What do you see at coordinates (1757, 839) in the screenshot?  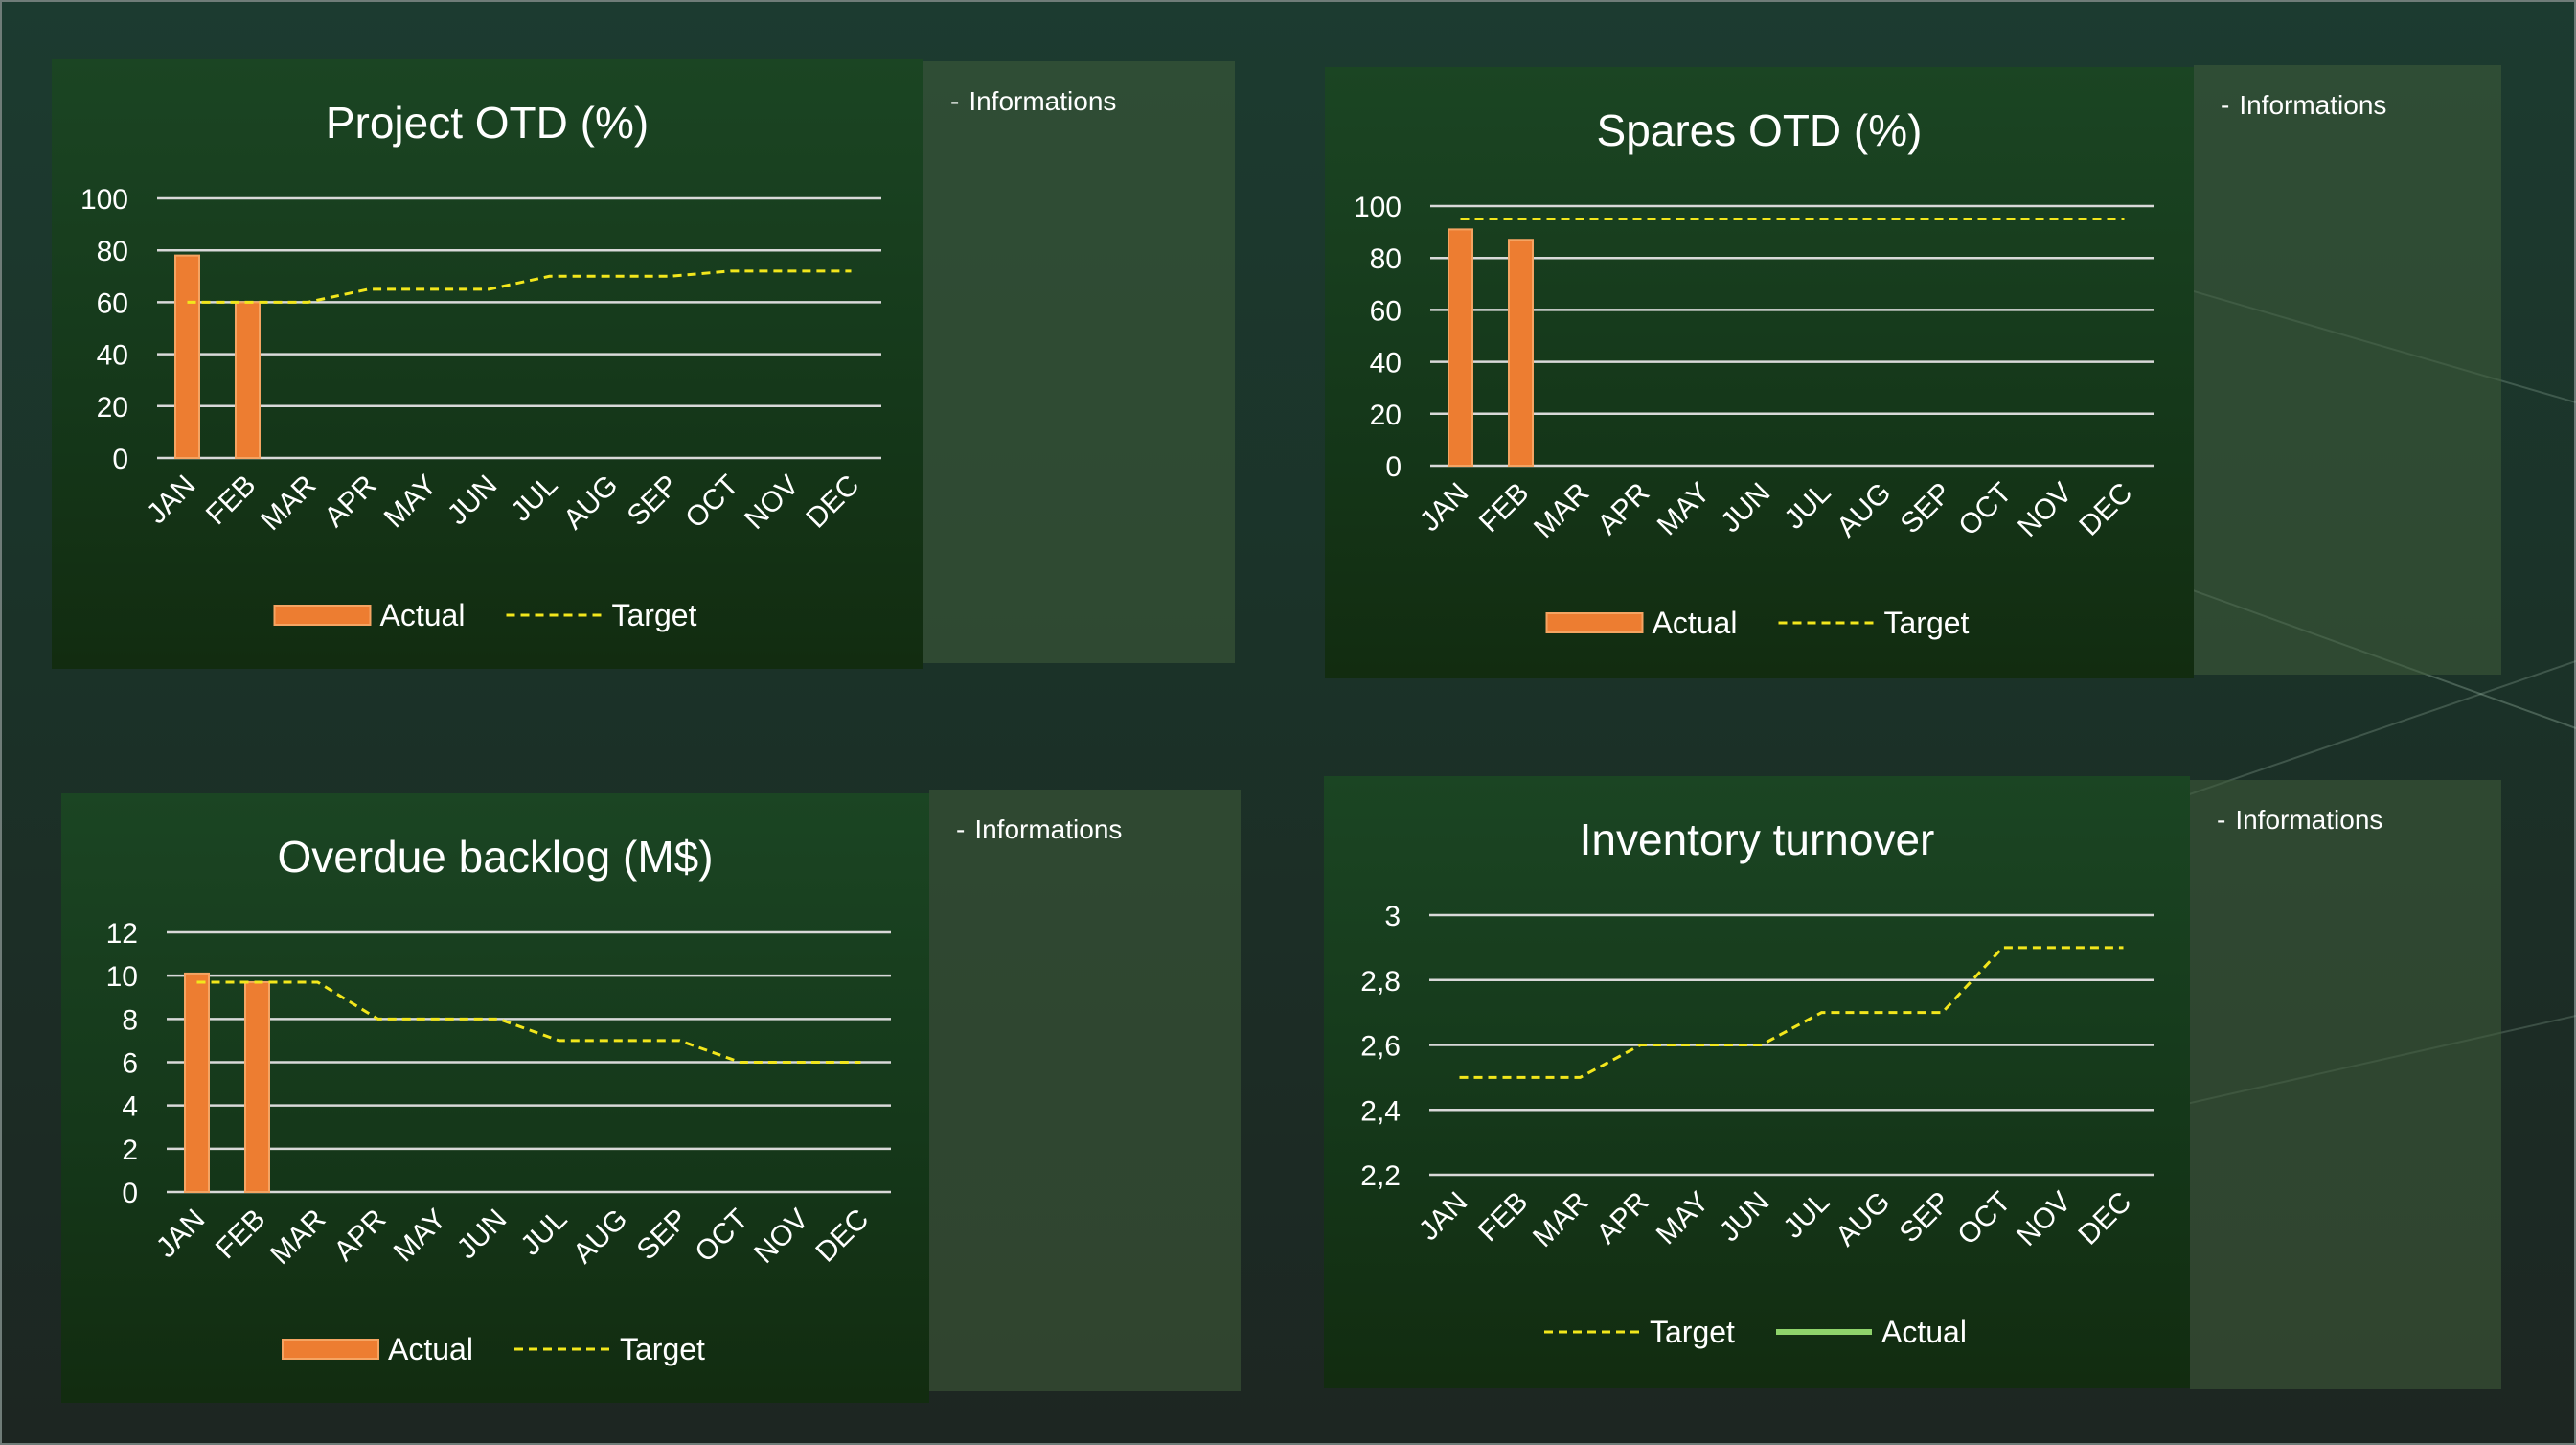 I see `chart-title: Inventory turnover` at bounding box center [1757, 839].